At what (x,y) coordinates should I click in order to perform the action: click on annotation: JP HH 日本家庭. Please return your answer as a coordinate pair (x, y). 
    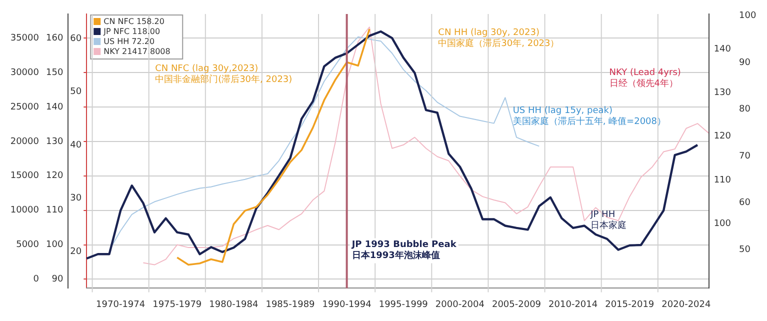
    Looking at the image, I should click on (608, 220).